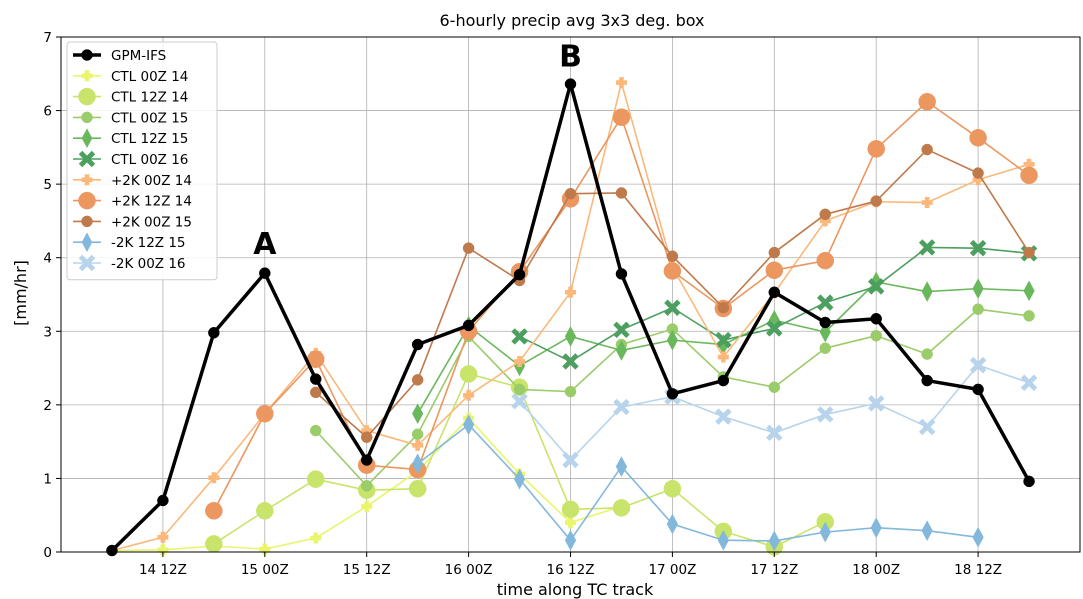  I want to click on y-tick-label: 6, so click(47, 112).